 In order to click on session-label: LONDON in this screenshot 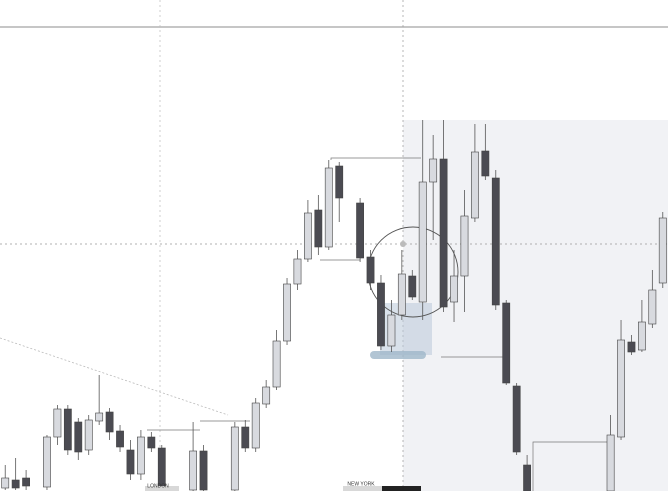, I will do `click(158, 486)`.